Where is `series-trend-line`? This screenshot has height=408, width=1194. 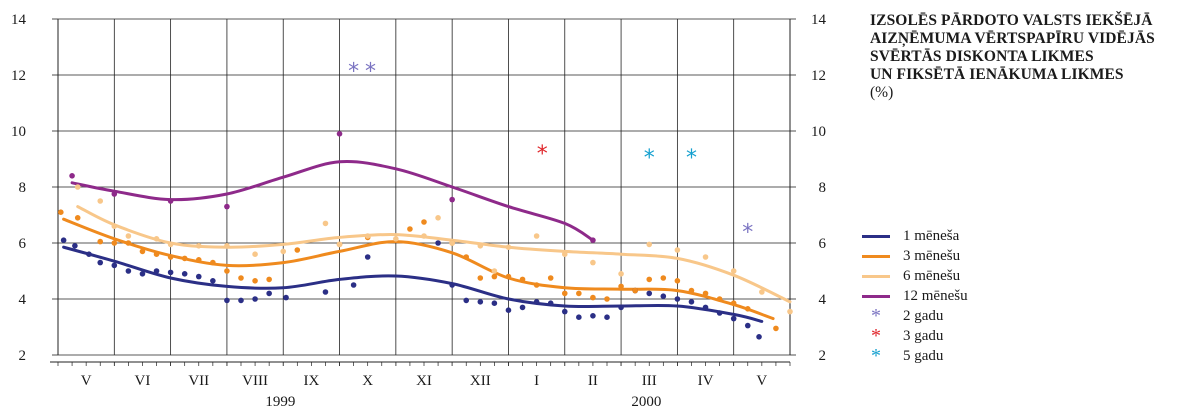
series-trend-line is located at coordinates (413, 284).